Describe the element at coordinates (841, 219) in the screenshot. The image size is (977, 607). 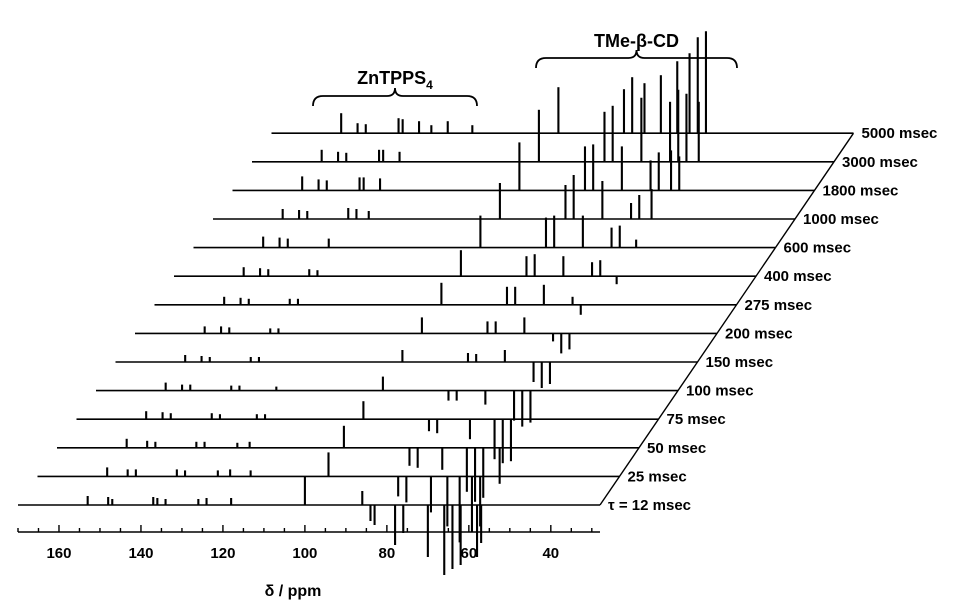
I see `trace-label: 1000 msec` at that location.